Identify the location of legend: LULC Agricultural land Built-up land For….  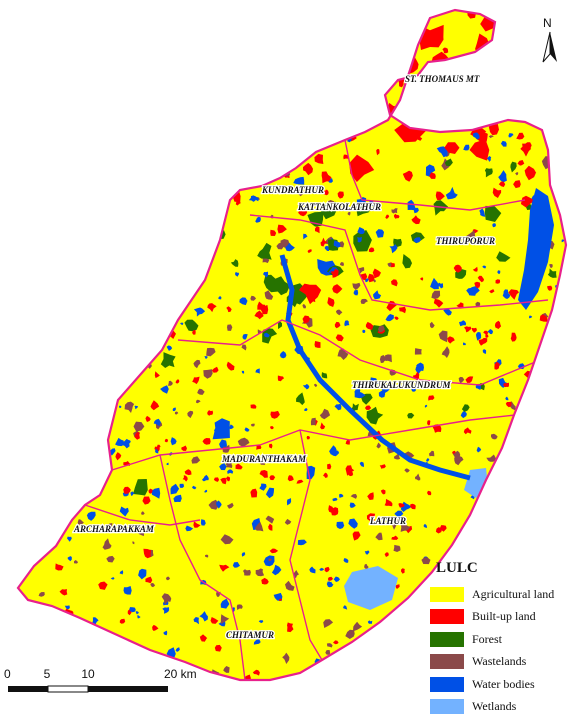
(500, 639).